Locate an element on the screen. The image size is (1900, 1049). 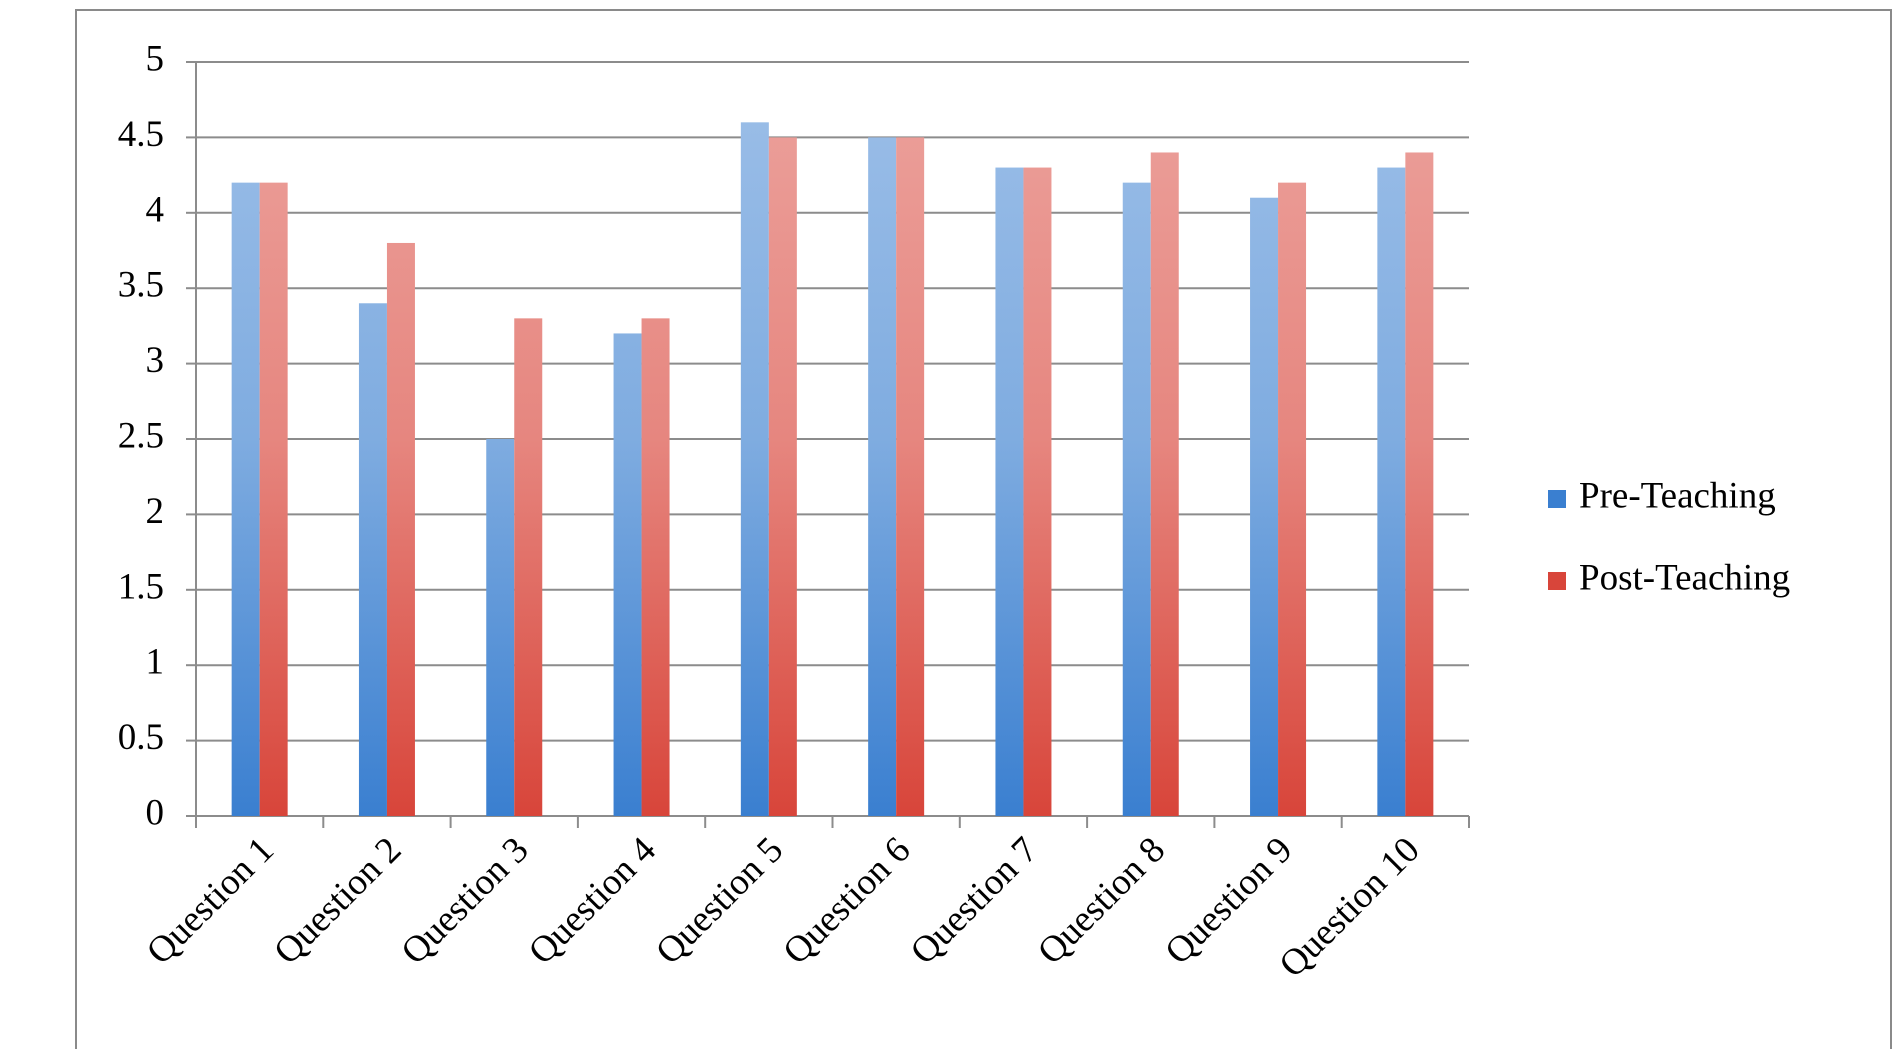
x-tick-label: Question 3 is located at coordinates (465, 900).